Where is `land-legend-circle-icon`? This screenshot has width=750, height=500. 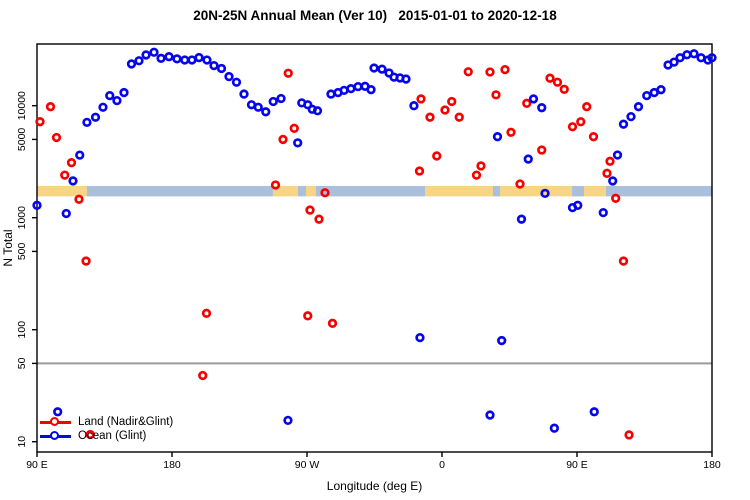 land-legend-circle-icon is located at coordinates (54, 421).